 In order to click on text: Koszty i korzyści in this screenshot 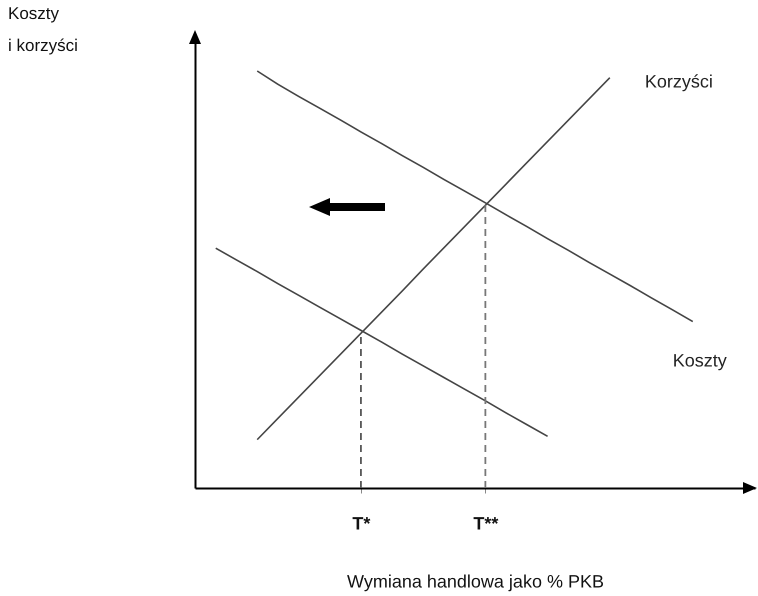, I will do `click(43, 29)`.